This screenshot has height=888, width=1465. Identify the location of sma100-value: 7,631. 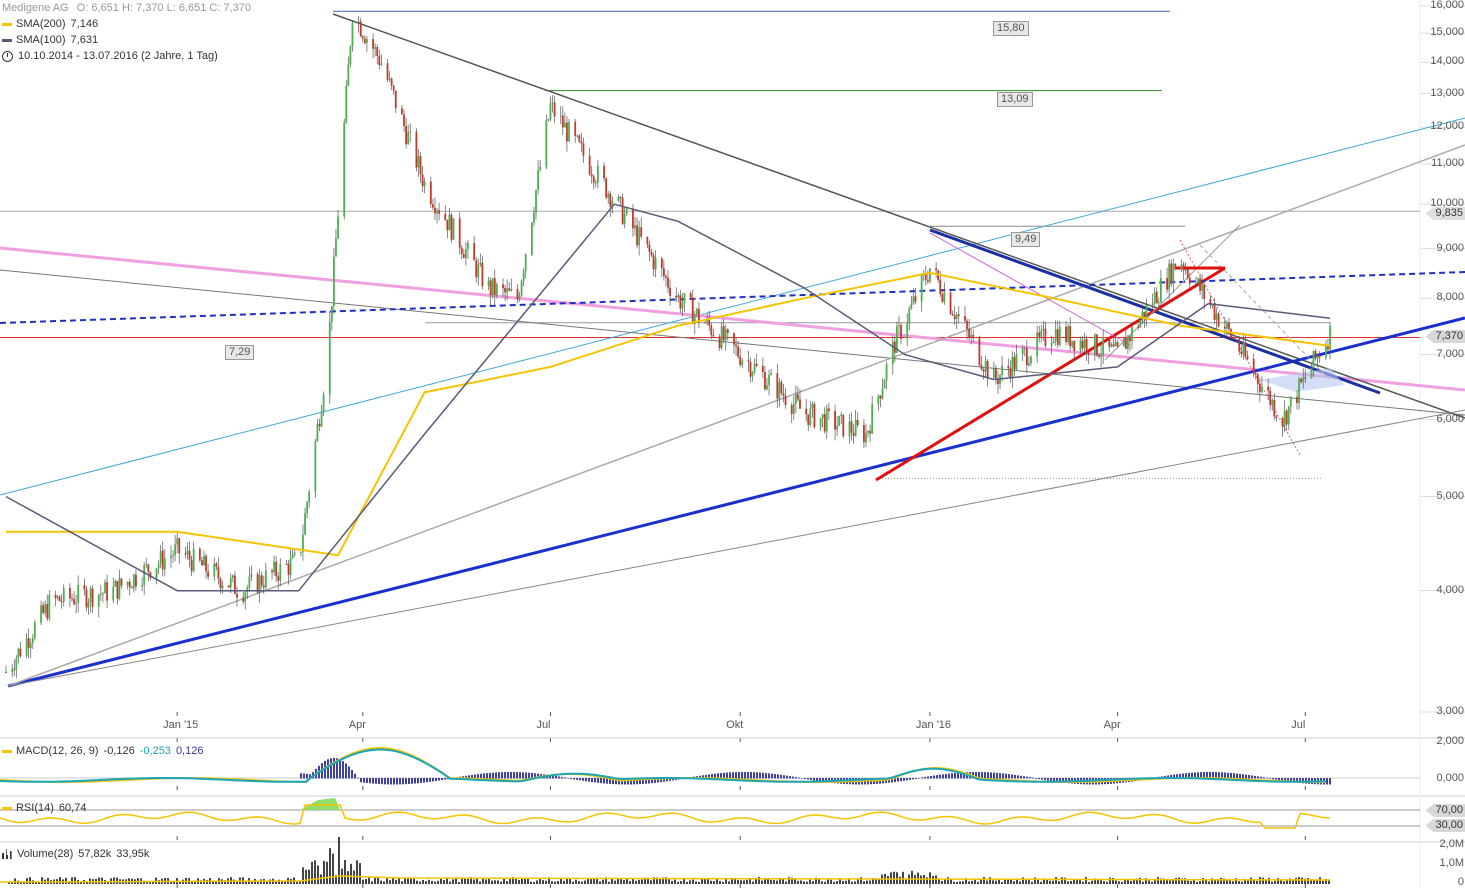
(84, 40).